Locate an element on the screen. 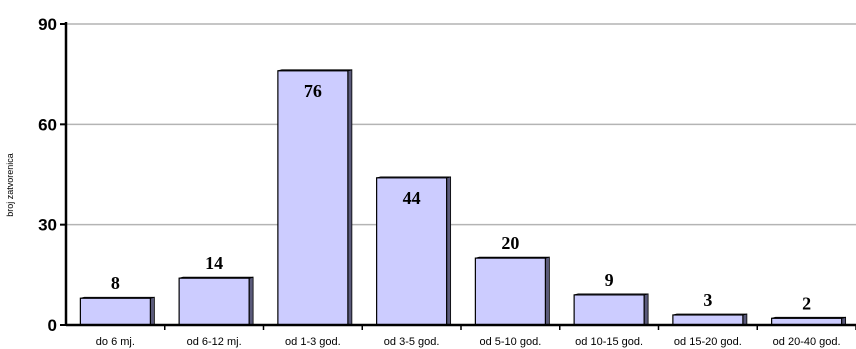 This screenshot has height=349, width=856. y-tick-label-0: 0 is located at coordinates (52, 325).